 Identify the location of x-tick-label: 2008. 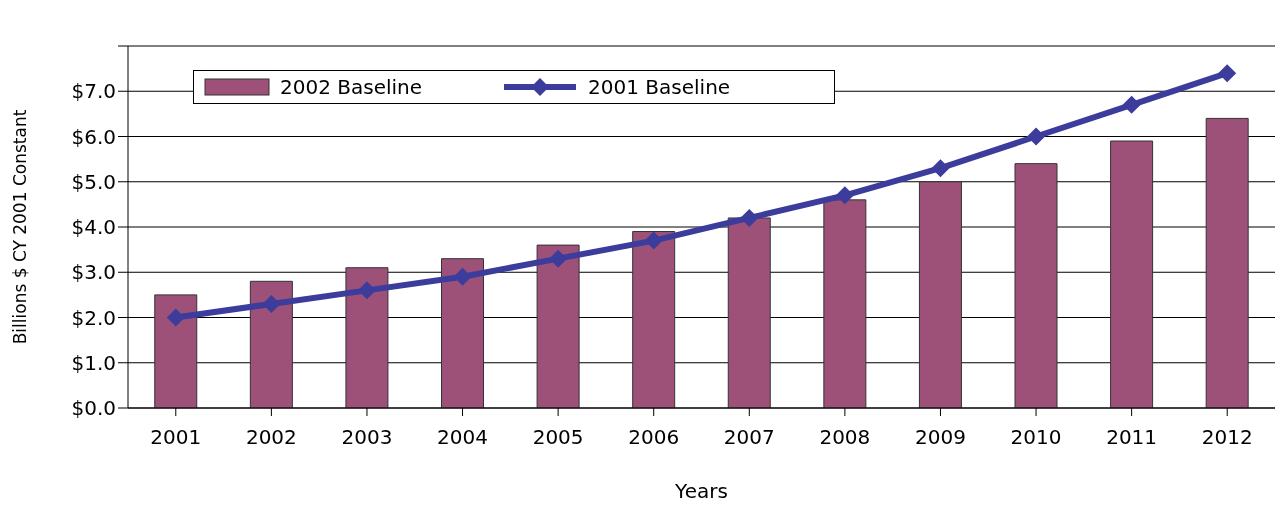
(845, 437).